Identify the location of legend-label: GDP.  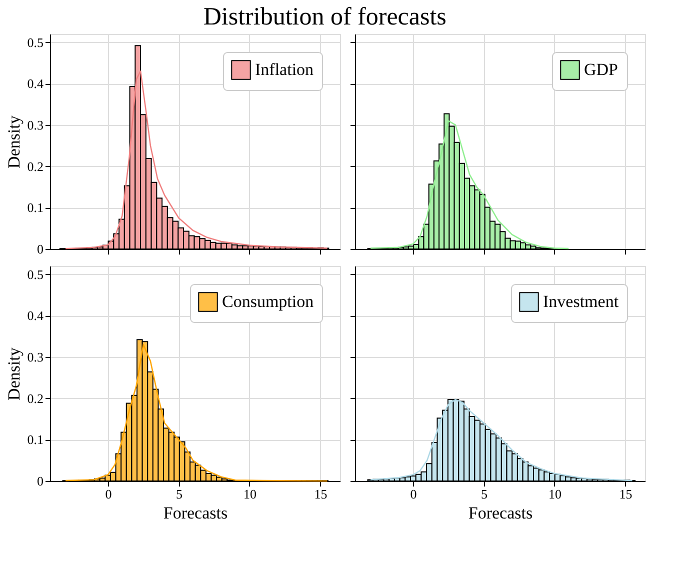
(601, 69).